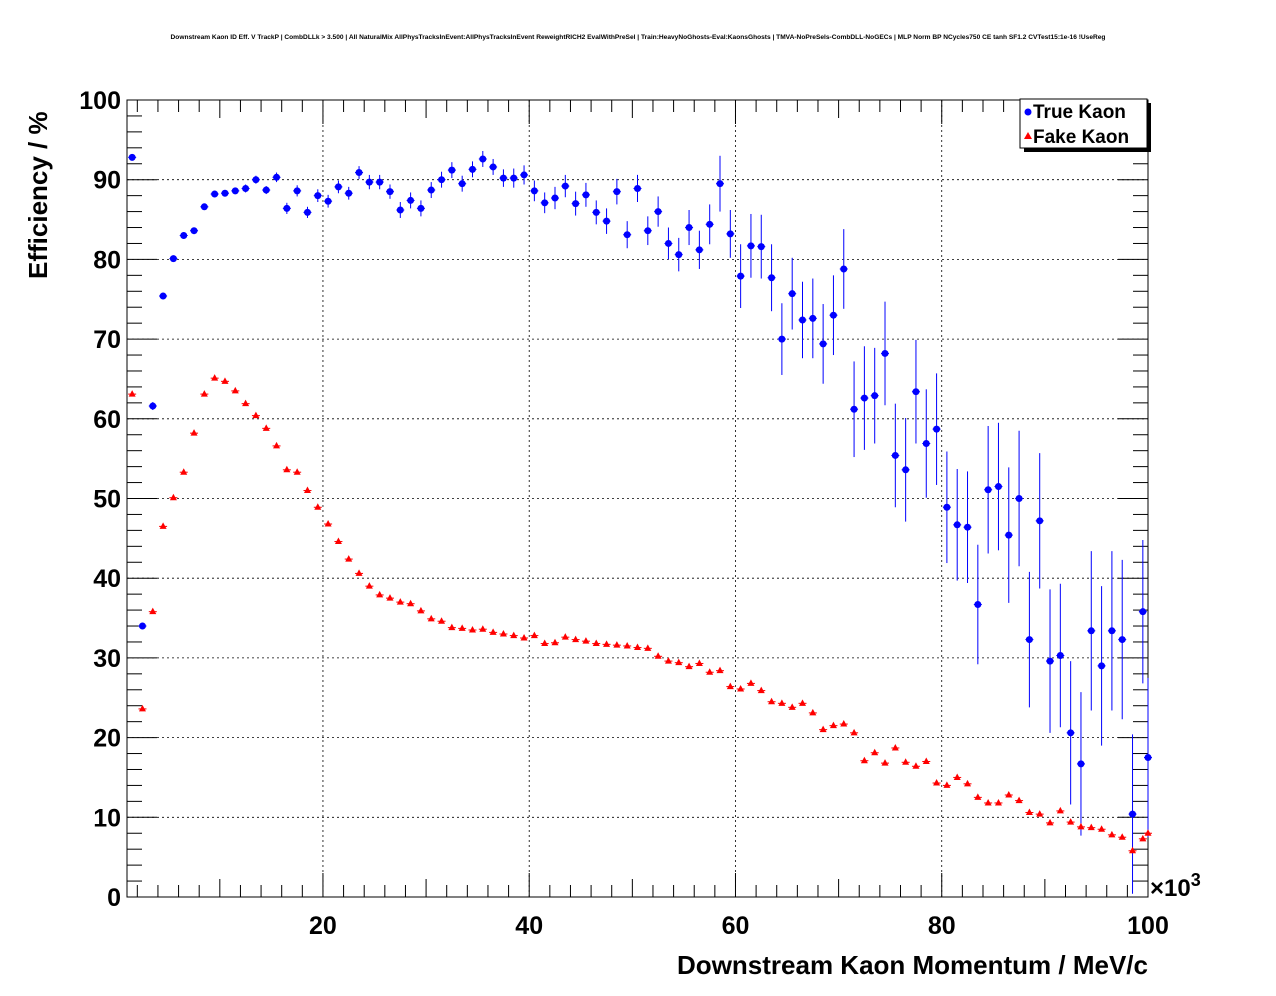 The width and height of the screenshot is (1276, 996). I want to click on y-tick-label: 30, so click(107, 659).